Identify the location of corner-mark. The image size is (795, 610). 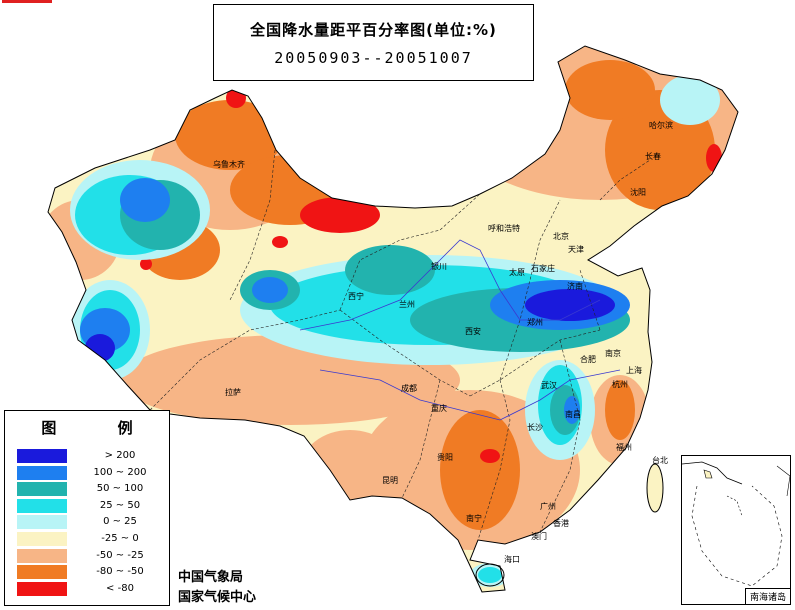
(27, 1).